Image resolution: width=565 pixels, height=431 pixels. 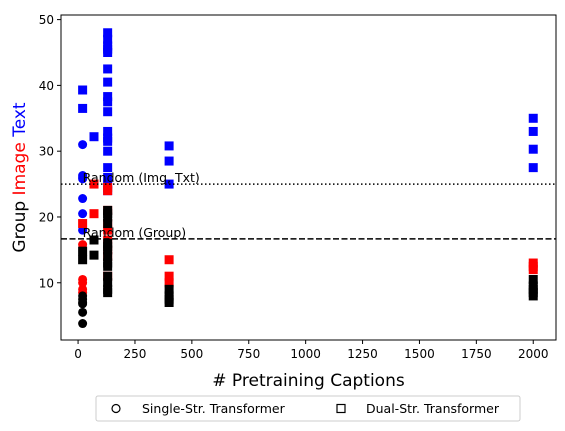 I want to click on reference-line-label: Random (Group), so click(x=135, y=232).